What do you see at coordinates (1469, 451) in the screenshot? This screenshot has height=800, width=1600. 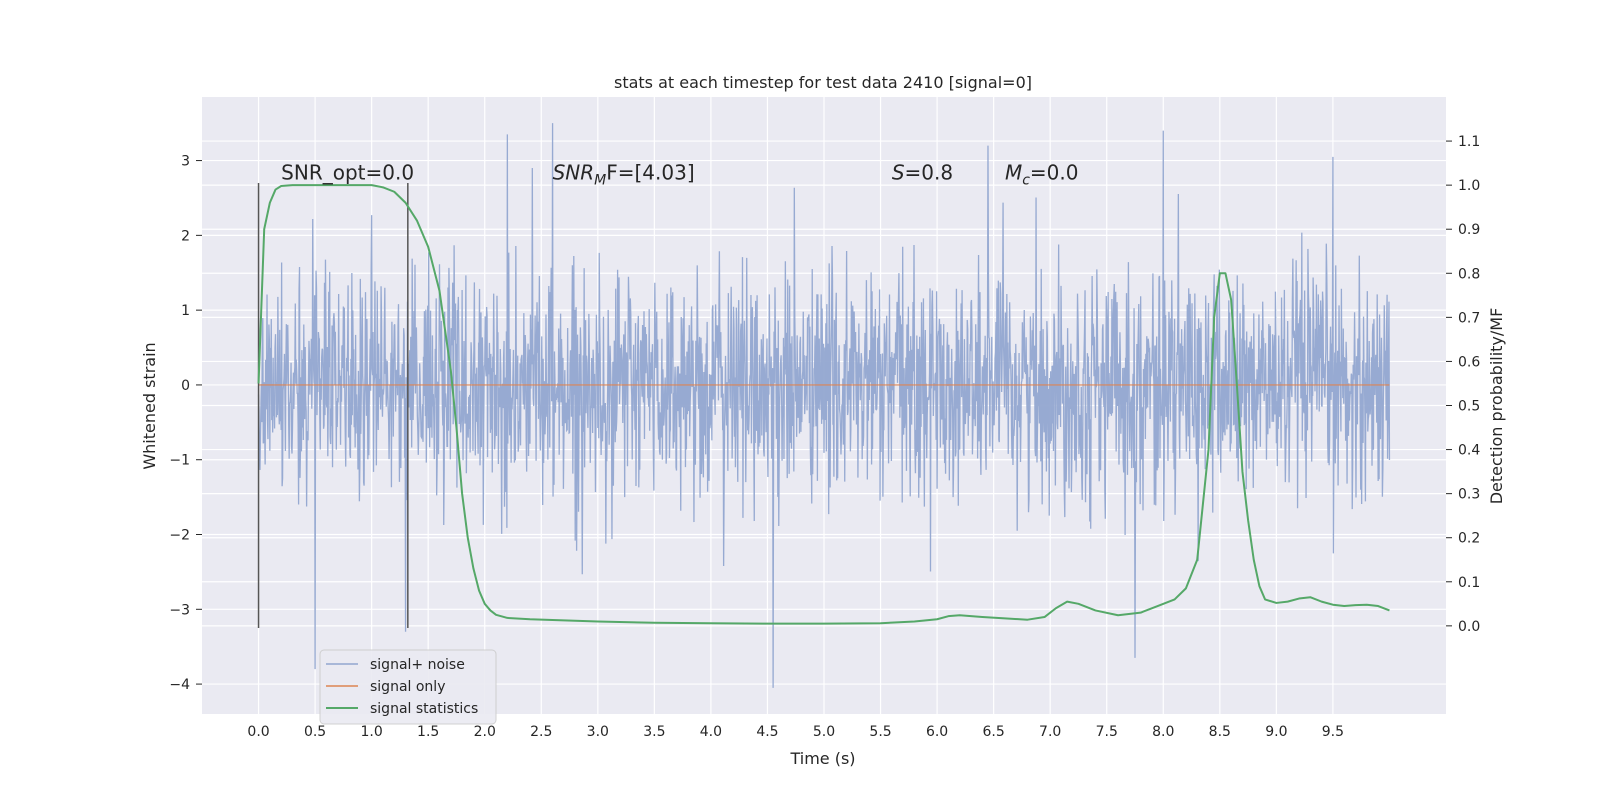 I see `y-right-tick-4: 0.4` at bounding box center [1469, 451].